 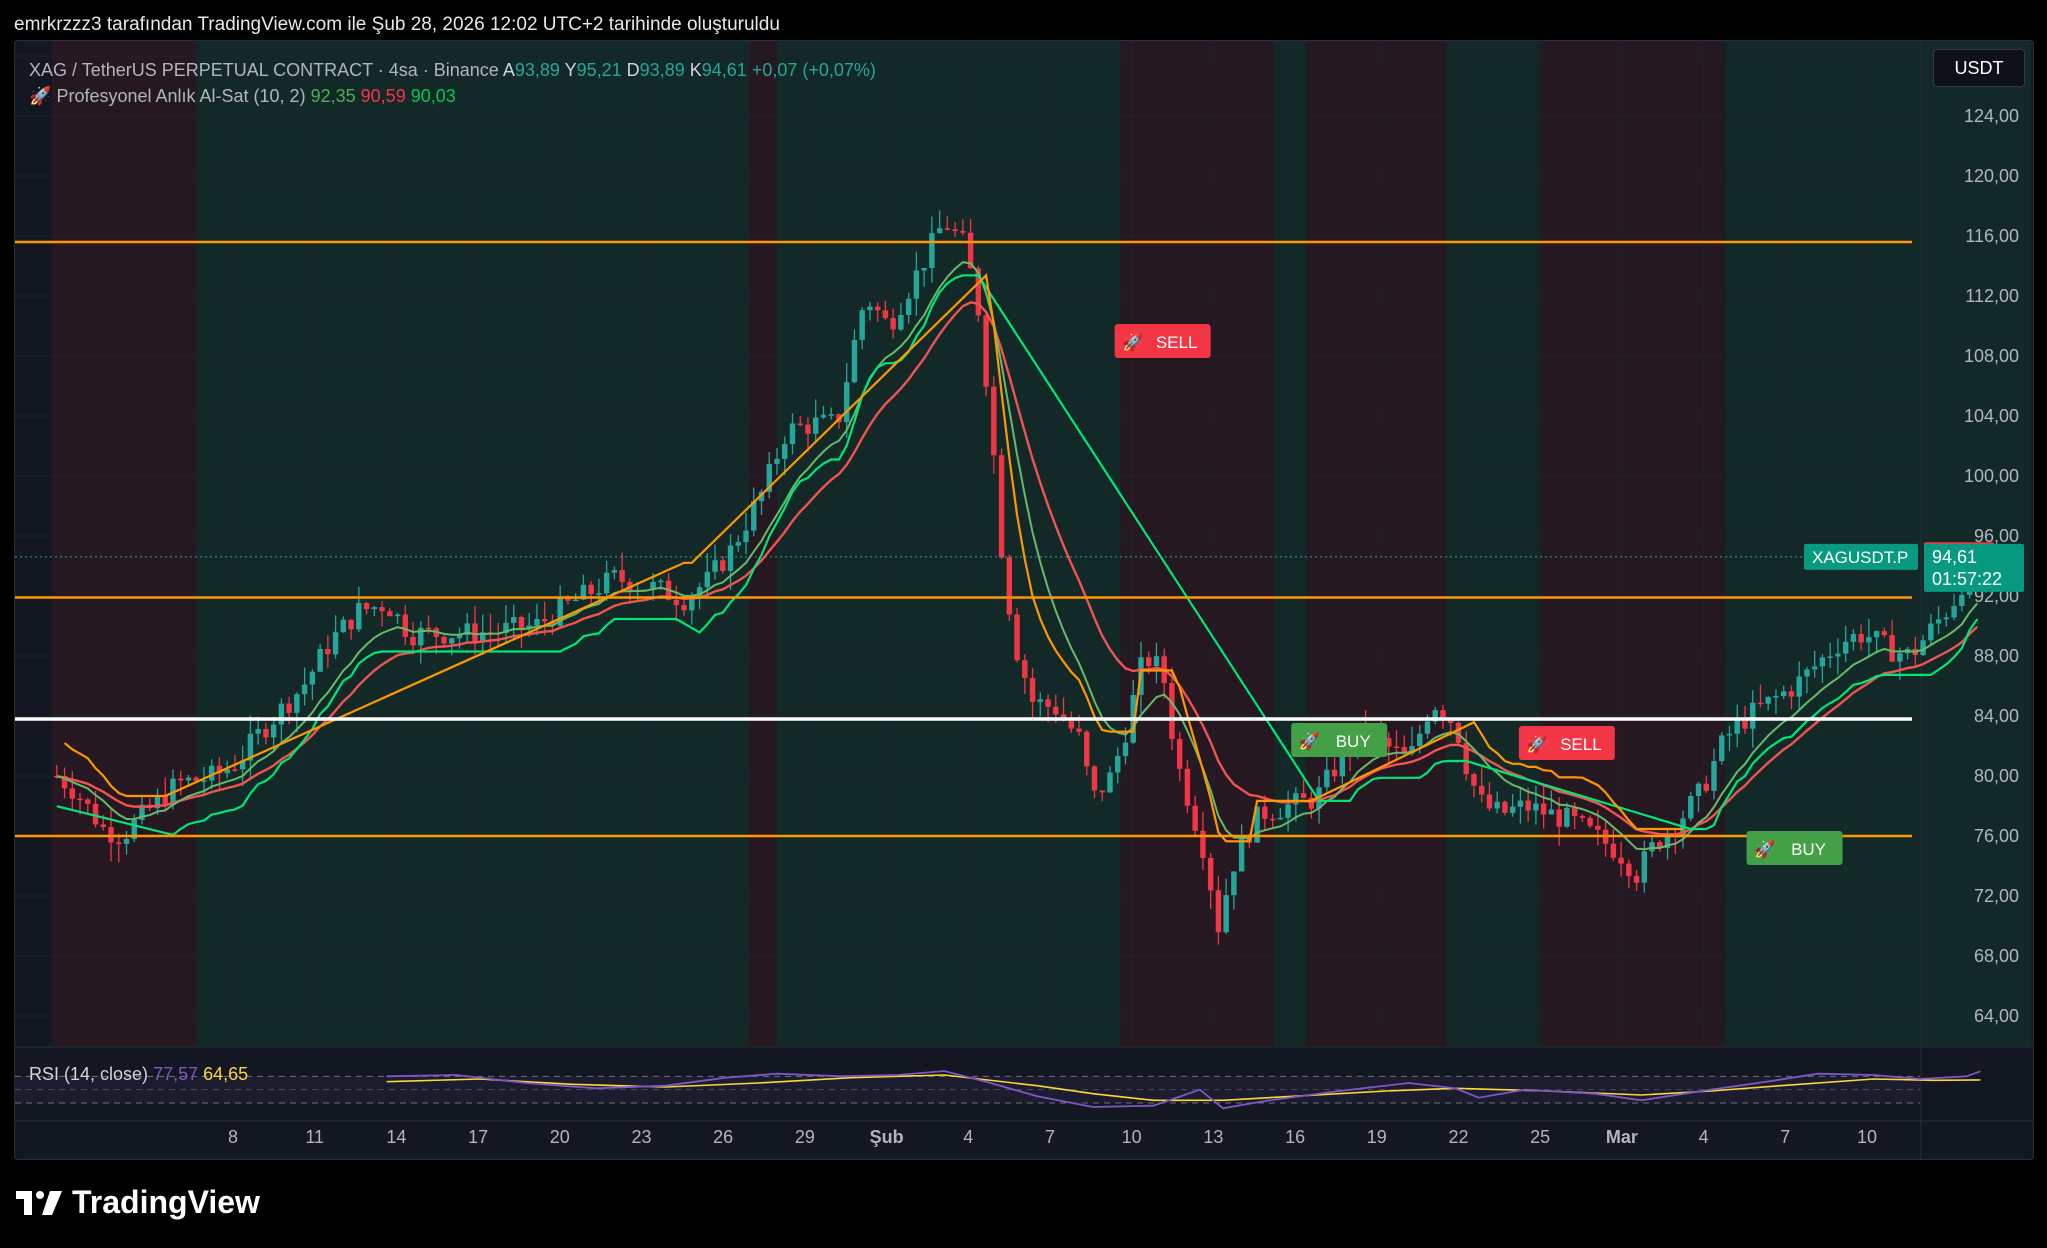 I want to click on ohlc-close-label: K, so click(x=695, y=70).